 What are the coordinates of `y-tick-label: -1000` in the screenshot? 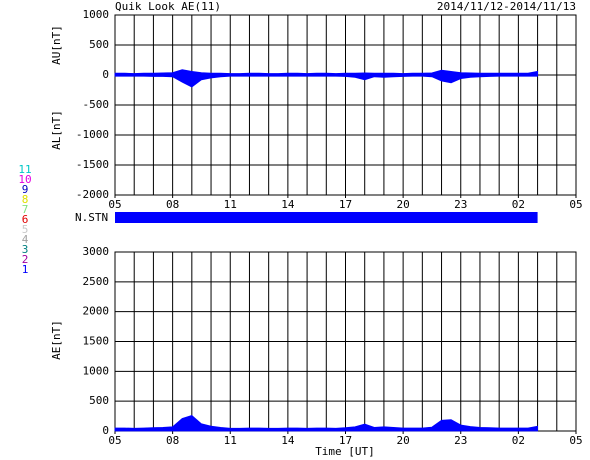 It's located at (92, 134).